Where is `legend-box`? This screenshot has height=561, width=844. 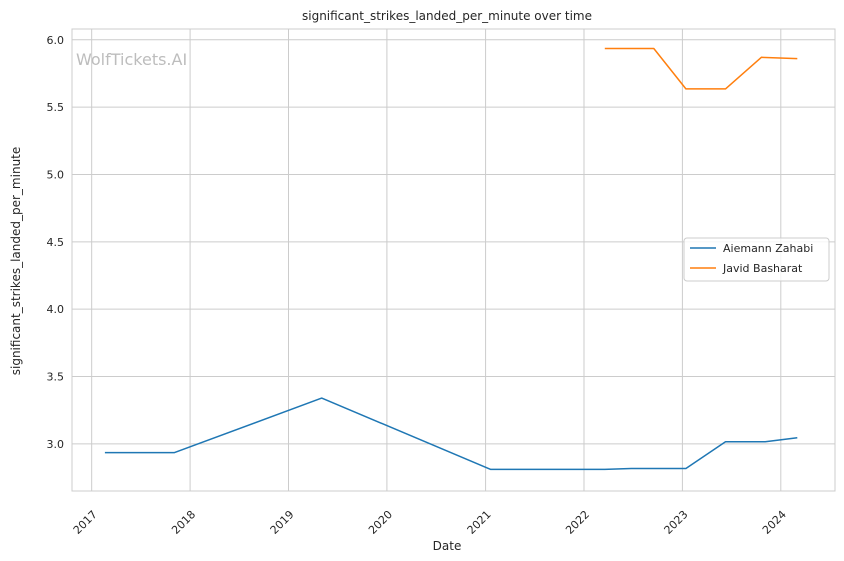 legend-box is located at coordinates (756, 259).